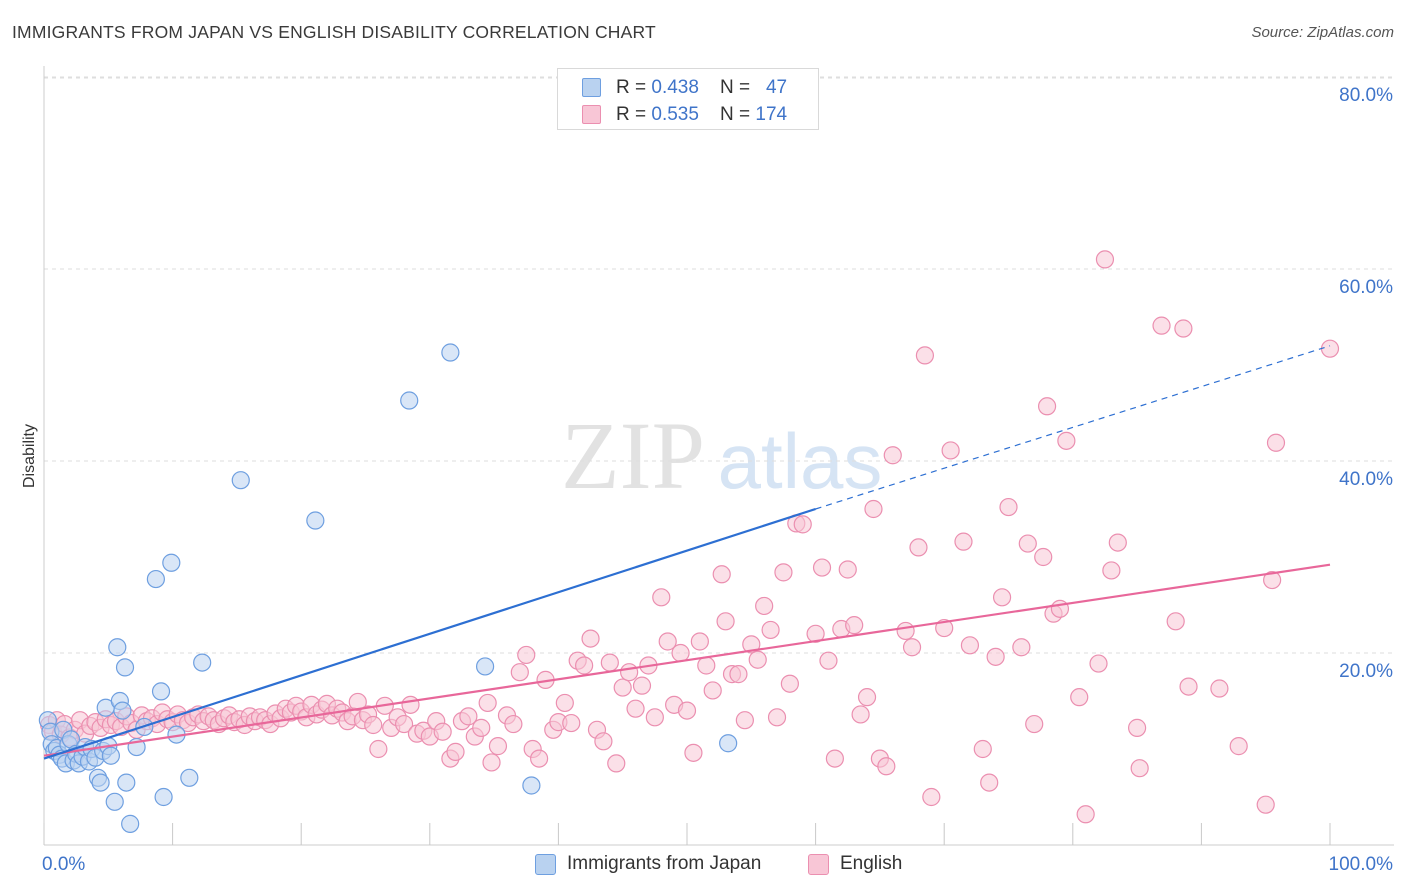  Describe the element at coordinates (63, 864) in the screenshot. I see `x-tick-label: 0.0%` at that location.